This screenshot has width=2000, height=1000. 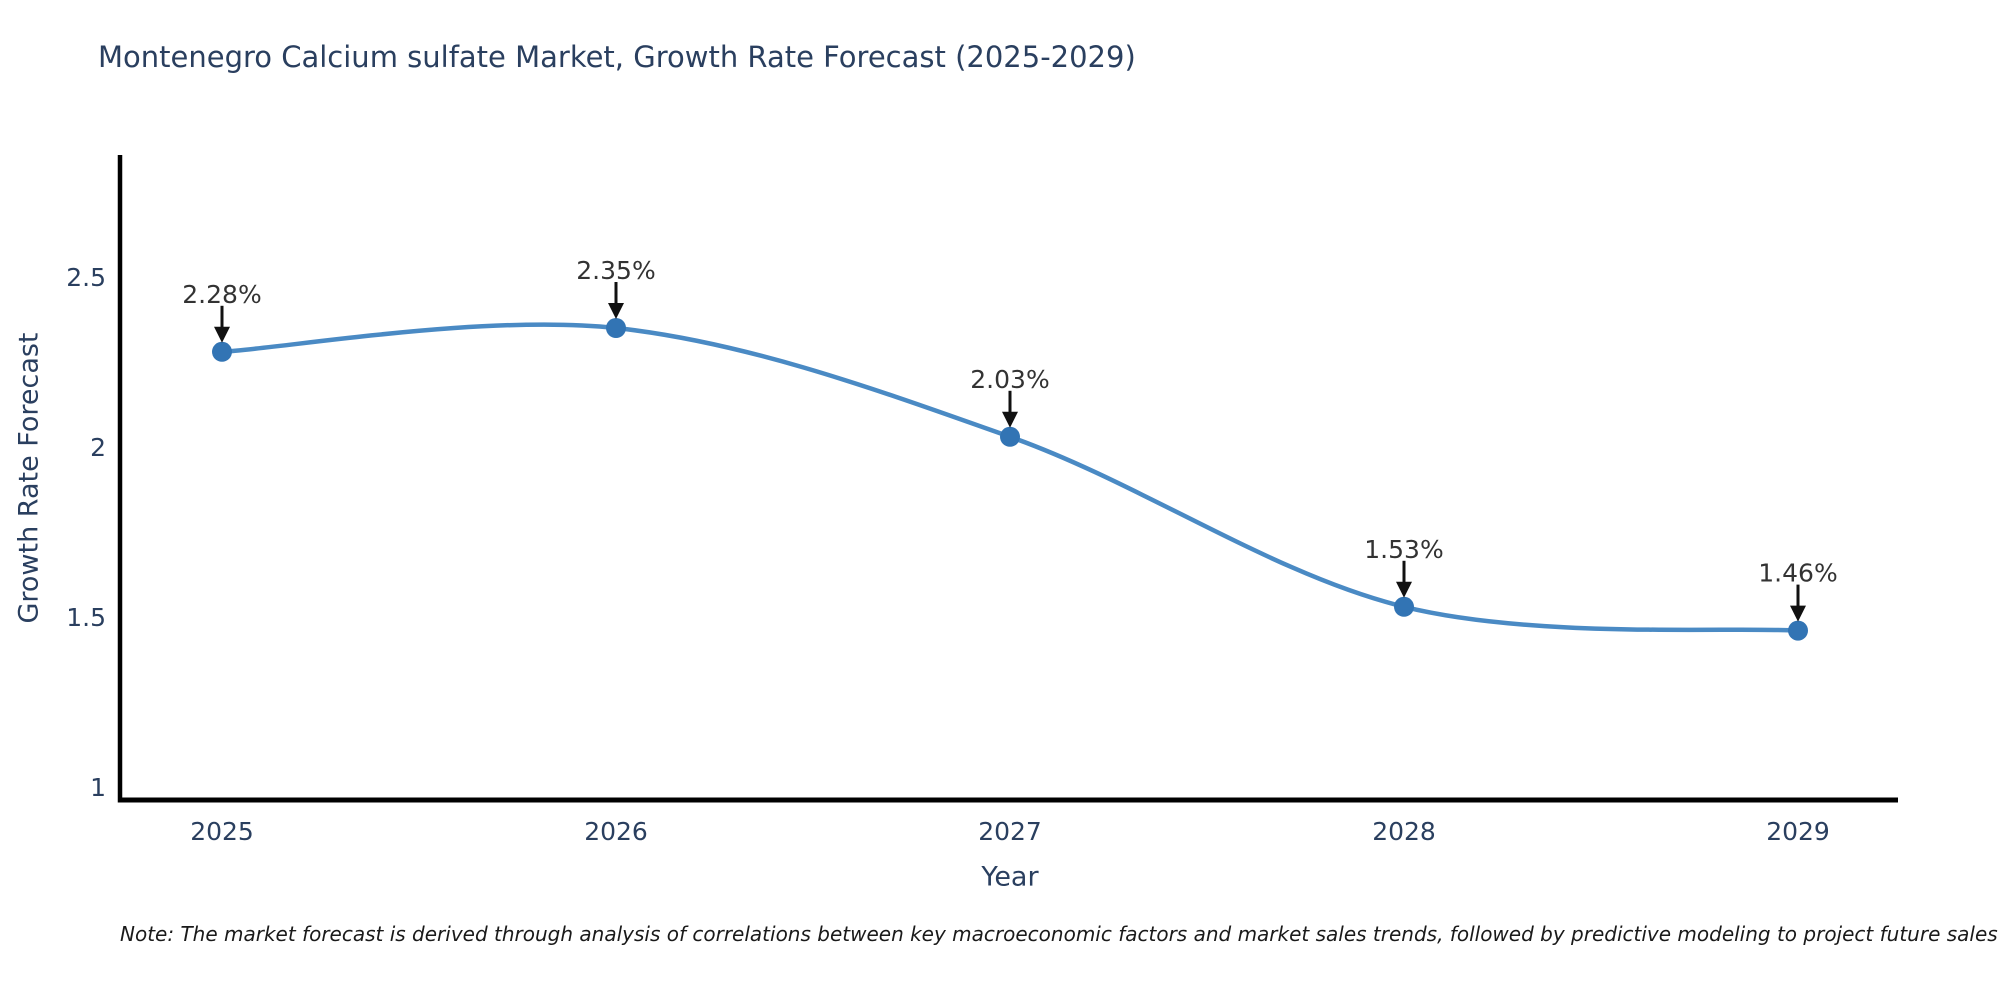 I want to click on x-tick-label: 2026, so click(x=616, y=831).